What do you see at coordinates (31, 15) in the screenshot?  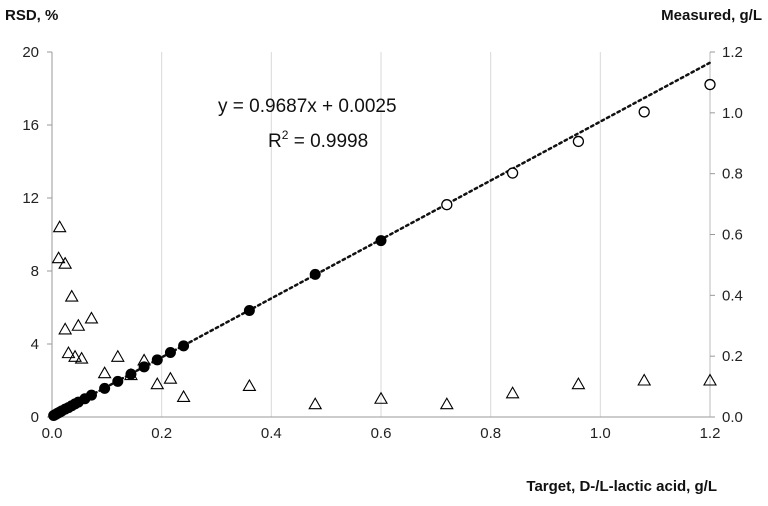 I see `left-axis-title: RSD, %` at bounding box center [31, 15].